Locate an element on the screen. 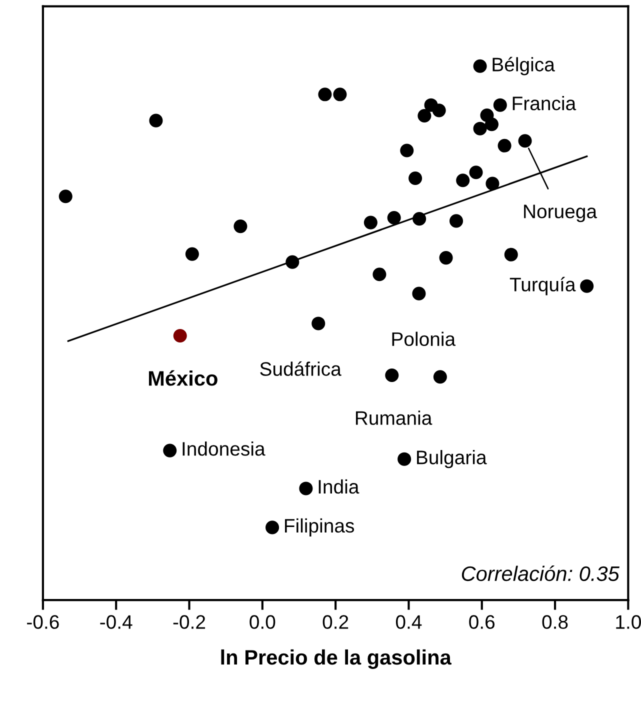 The image size is (641, 701). x-tick-label: 0.4 is located at coordinates (409, 622).